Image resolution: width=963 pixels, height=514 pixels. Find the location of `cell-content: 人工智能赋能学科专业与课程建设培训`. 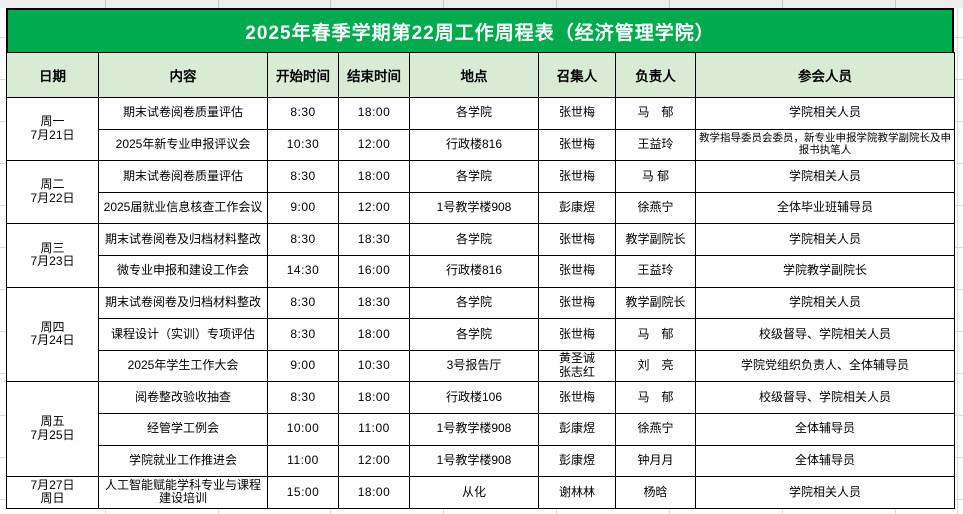

cell-content: 人工智能赋能学科专业与课程建设培训 is located at coordinates (183, 492).